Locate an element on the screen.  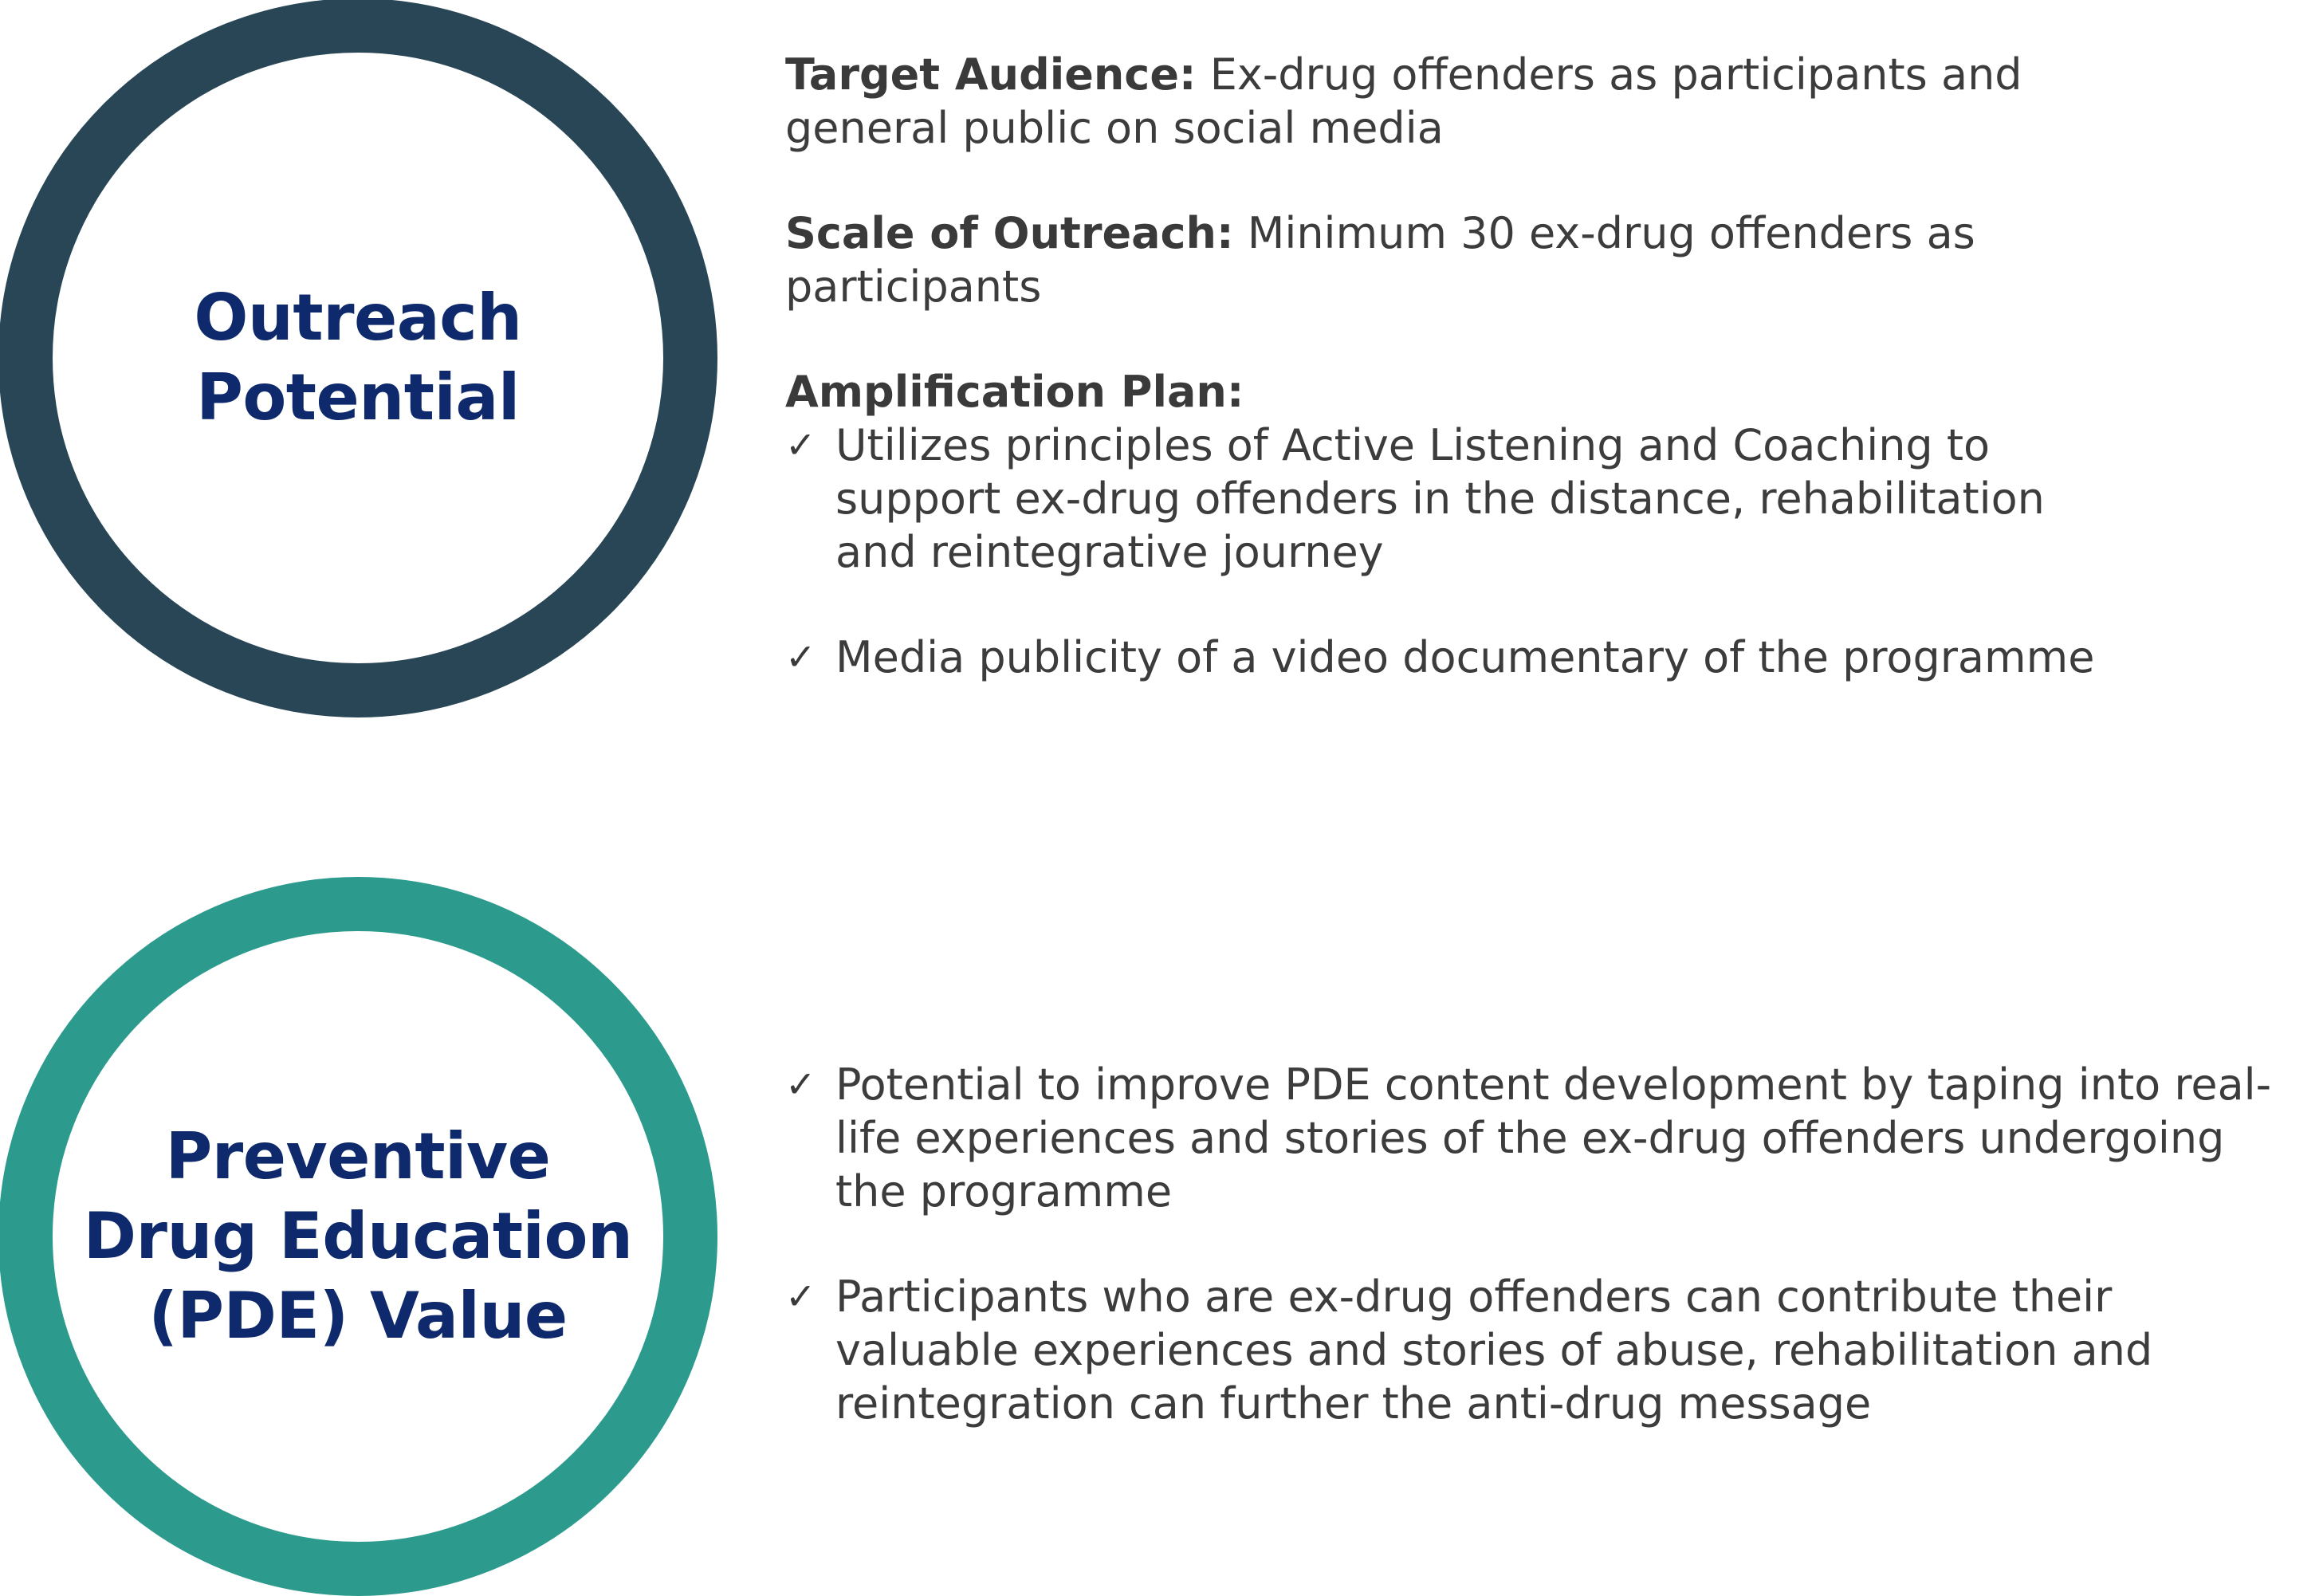
outreach-potential-circle: Outreach Potential is located at coordinates (359, 358).